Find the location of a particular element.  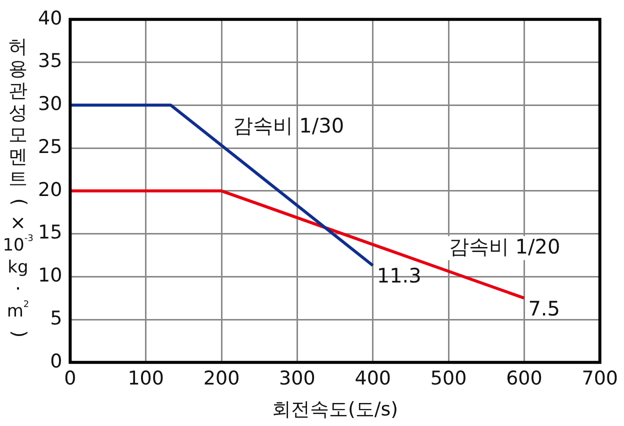

y-tick-label: 30 is located at coordinates (50, 104).